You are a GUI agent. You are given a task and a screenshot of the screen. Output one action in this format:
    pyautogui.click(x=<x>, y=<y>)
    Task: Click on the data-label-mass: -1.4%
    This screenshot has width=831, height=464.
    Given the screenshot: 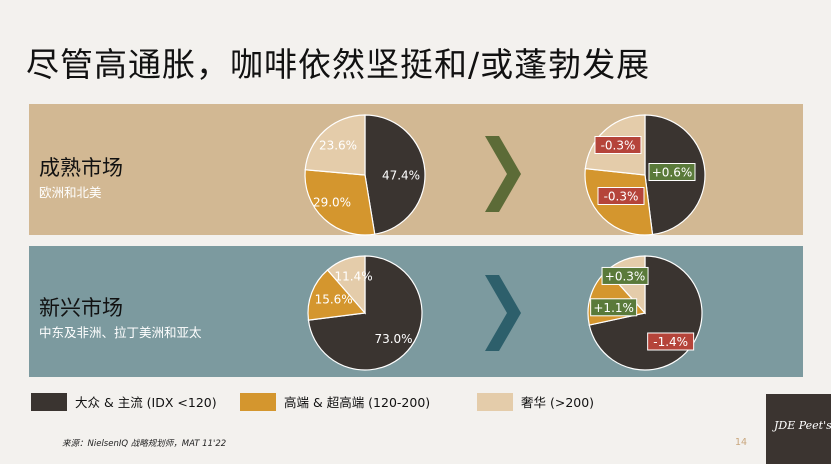 What is the action you would take?
    pyautogui.click(x=670, y=342)
    